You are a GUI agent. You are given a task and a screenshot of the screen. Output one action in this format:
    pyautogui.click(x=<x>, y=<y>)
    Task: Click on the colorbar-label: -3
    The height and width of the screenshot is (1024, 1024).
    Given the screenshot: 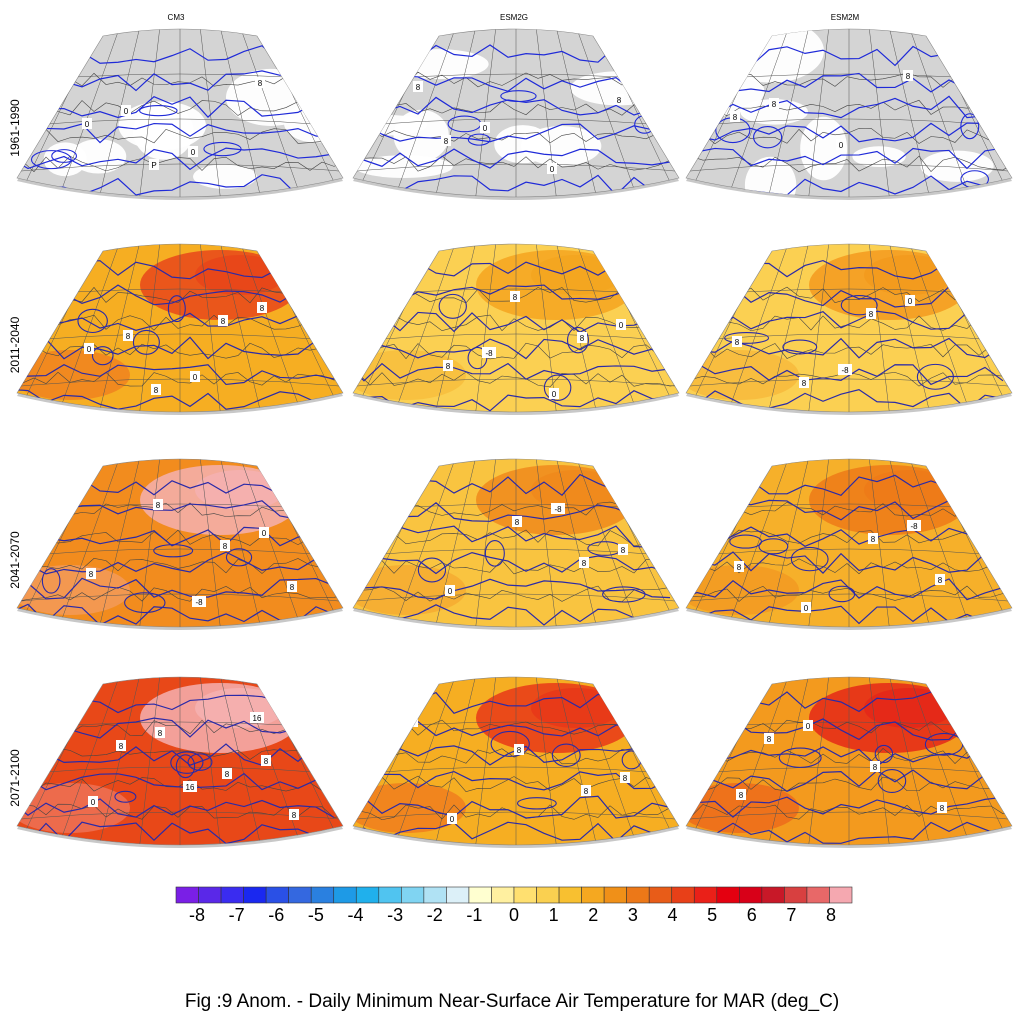 What is the action you would take?
    pyautogui.click(x=395, y=915)
    